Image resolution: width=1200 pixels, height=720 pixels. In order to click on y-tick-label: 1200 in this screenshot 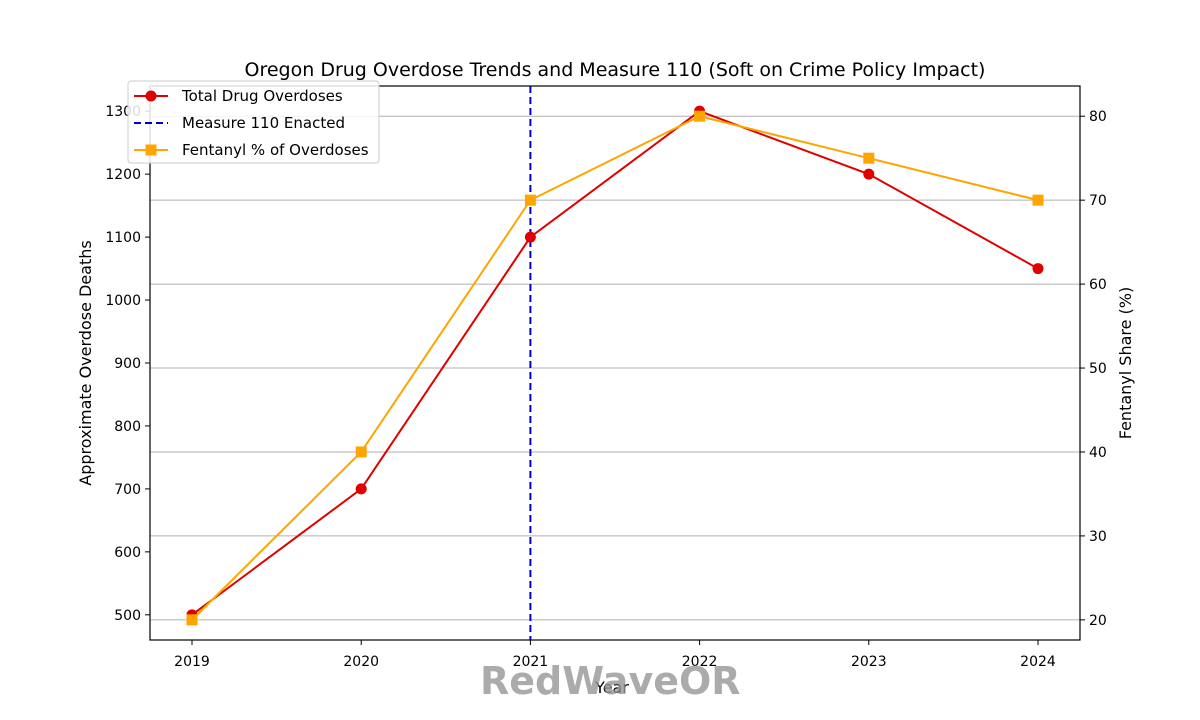, I will do `click(123, 175)`.